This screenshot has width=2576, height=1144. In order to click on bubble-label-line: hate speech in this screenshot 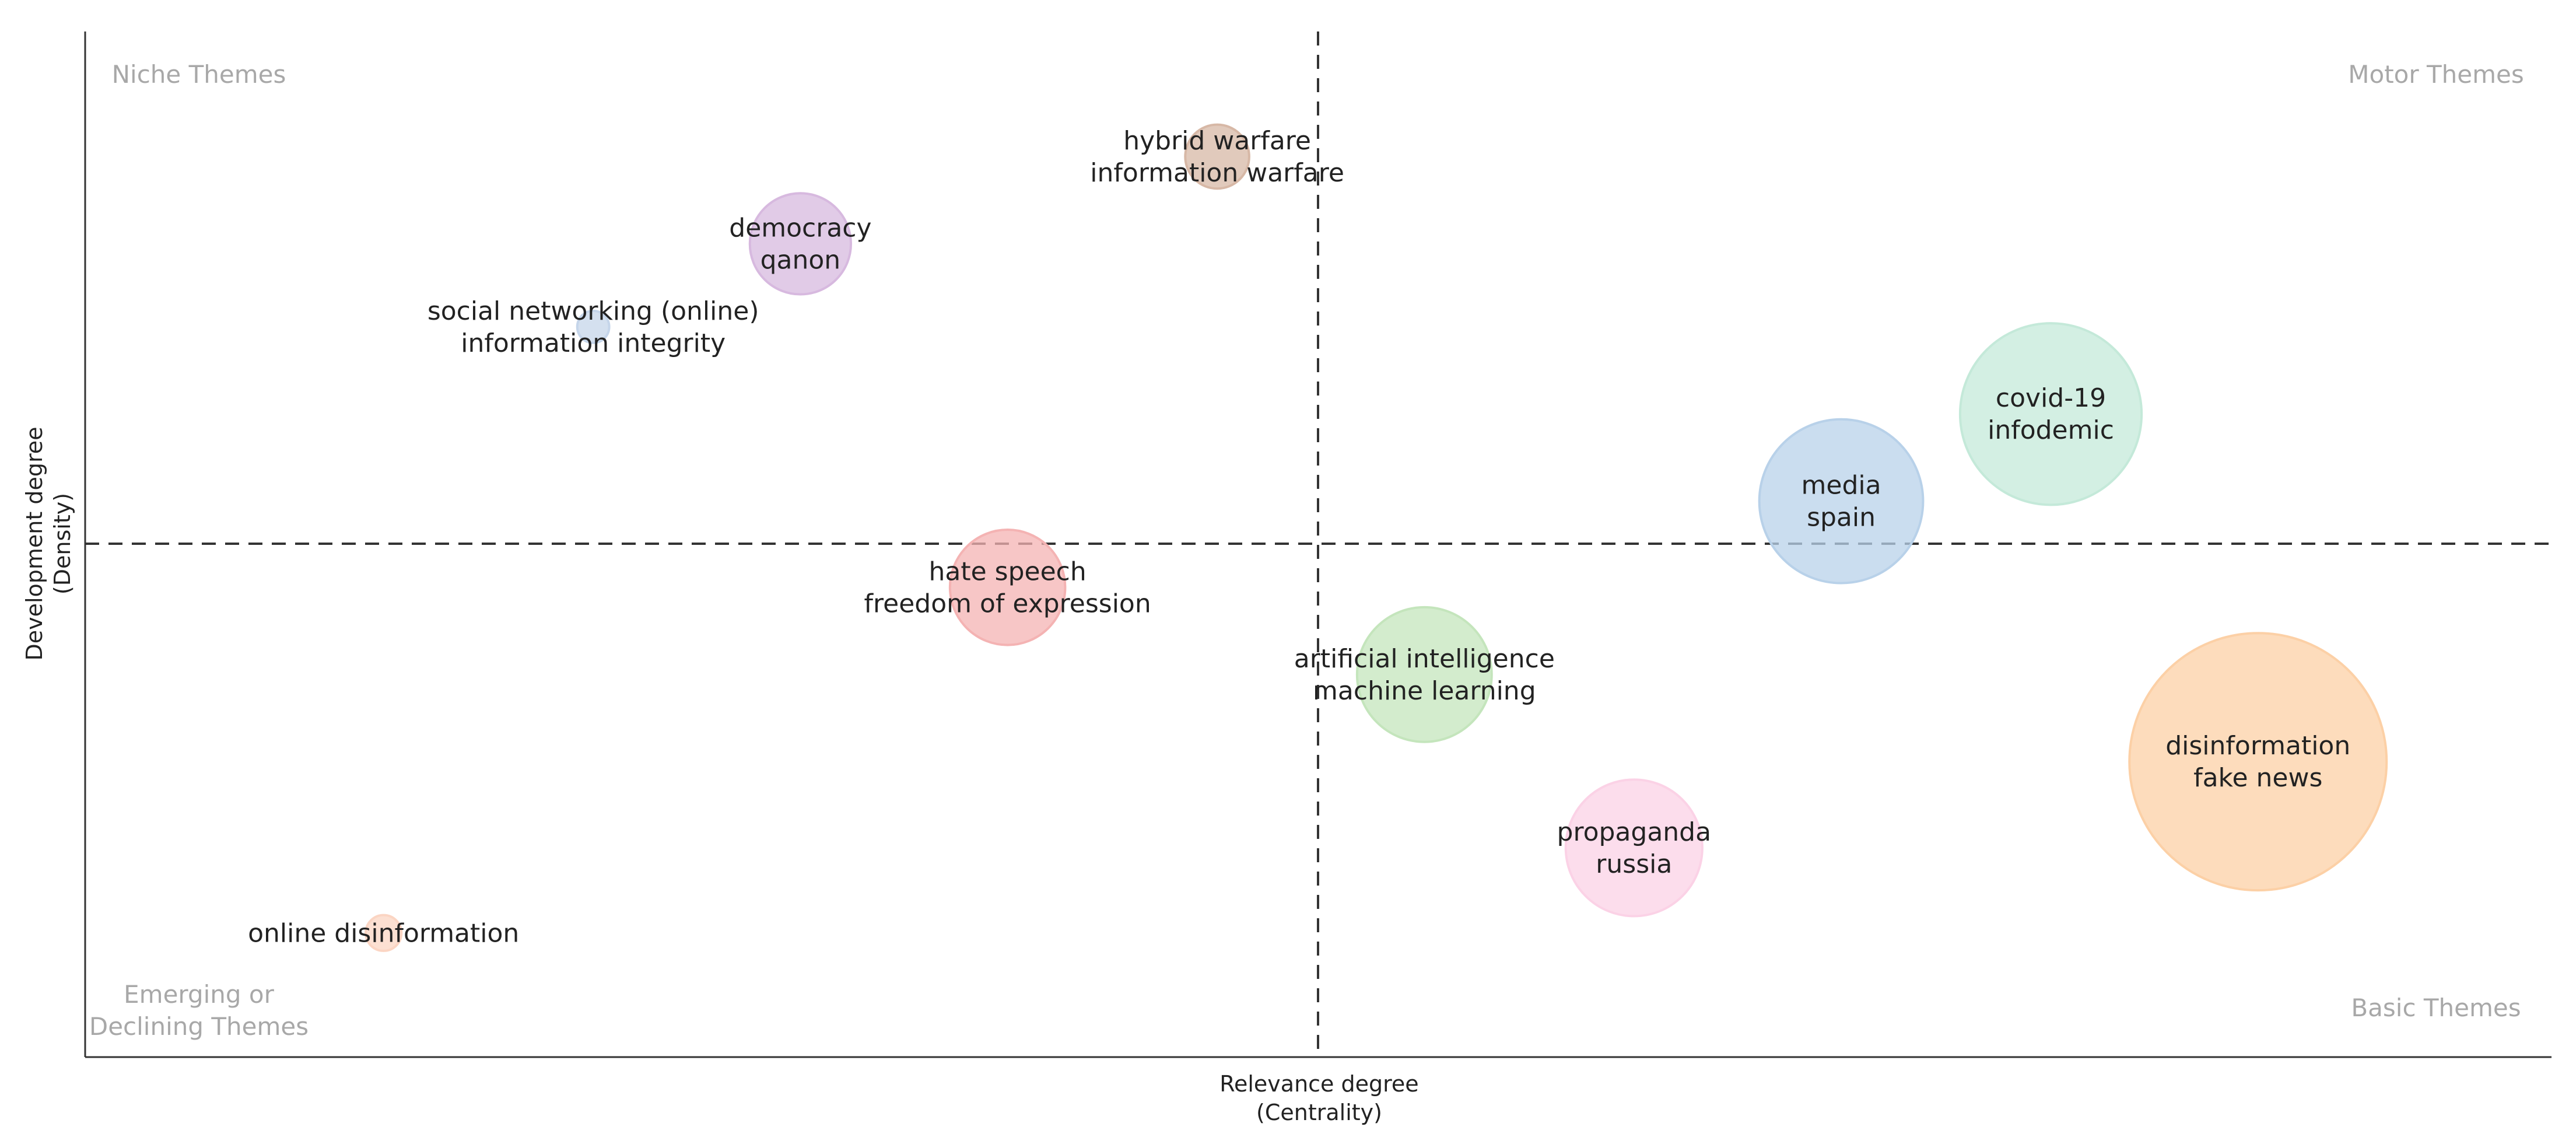, I will do `click(1008, 571)`.